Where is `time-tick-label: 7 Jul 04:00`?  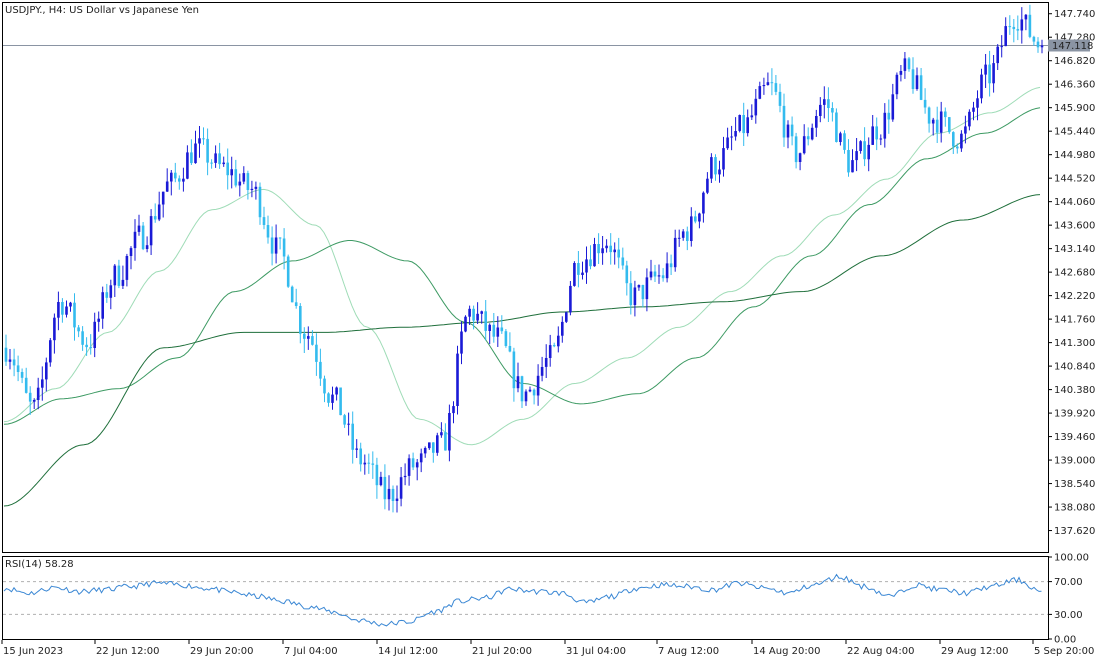
time-tick-label: 7 Jul 04:00 is located at coordinates (311, 651).